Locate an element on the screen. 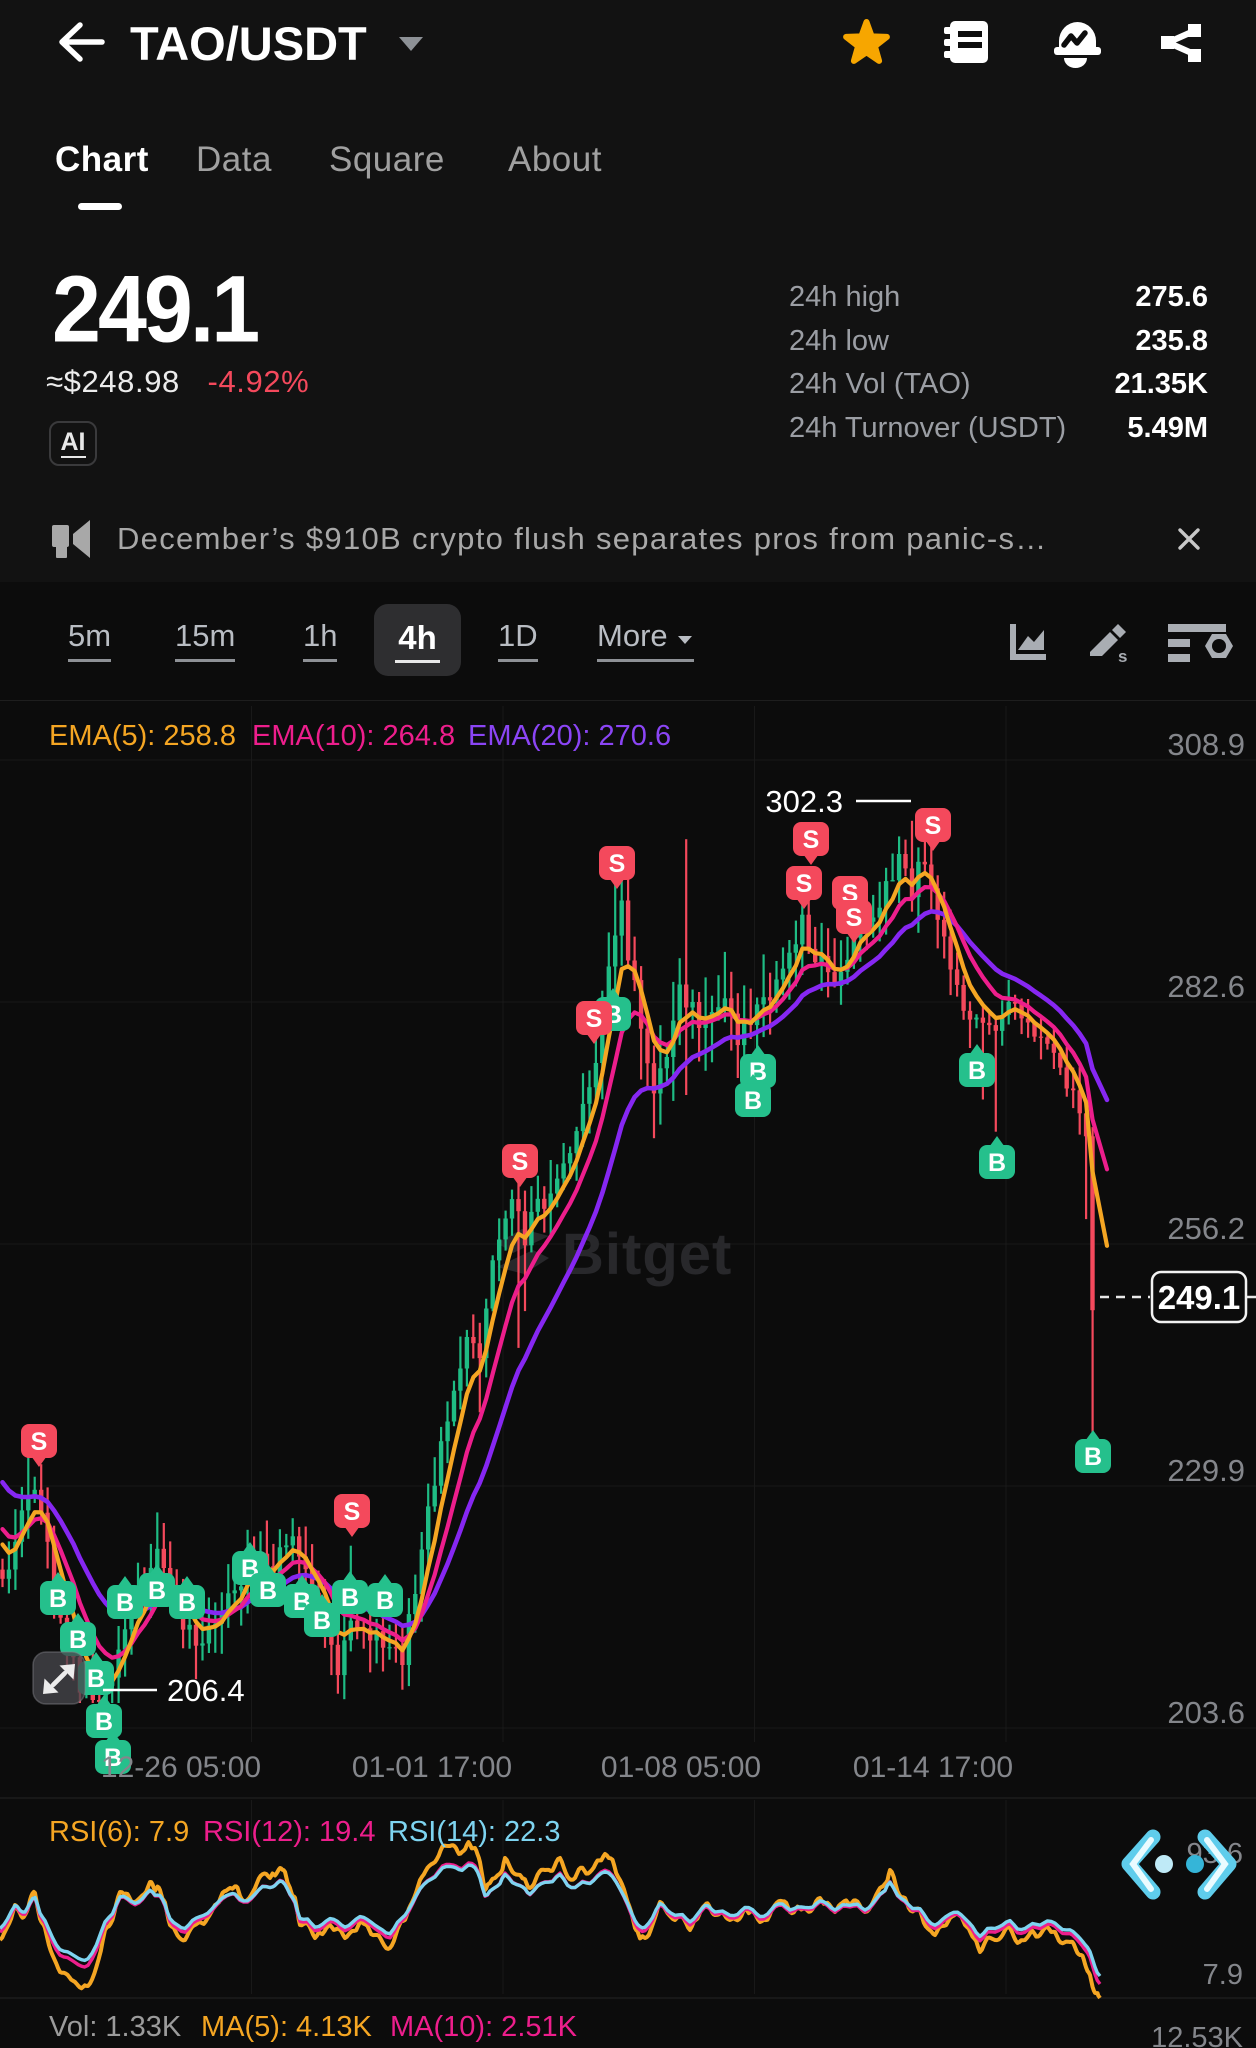 Image resolution: width=1256 pixels, height=2048 pixels. svg-text: 249.1 is located at coordinates (1199, 1297).